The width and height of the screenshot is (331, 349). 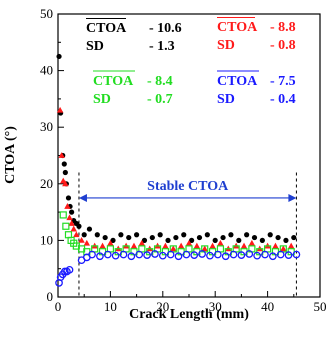 I want to click on ctoa-value: - 10.6, so click(x=165, y=28).